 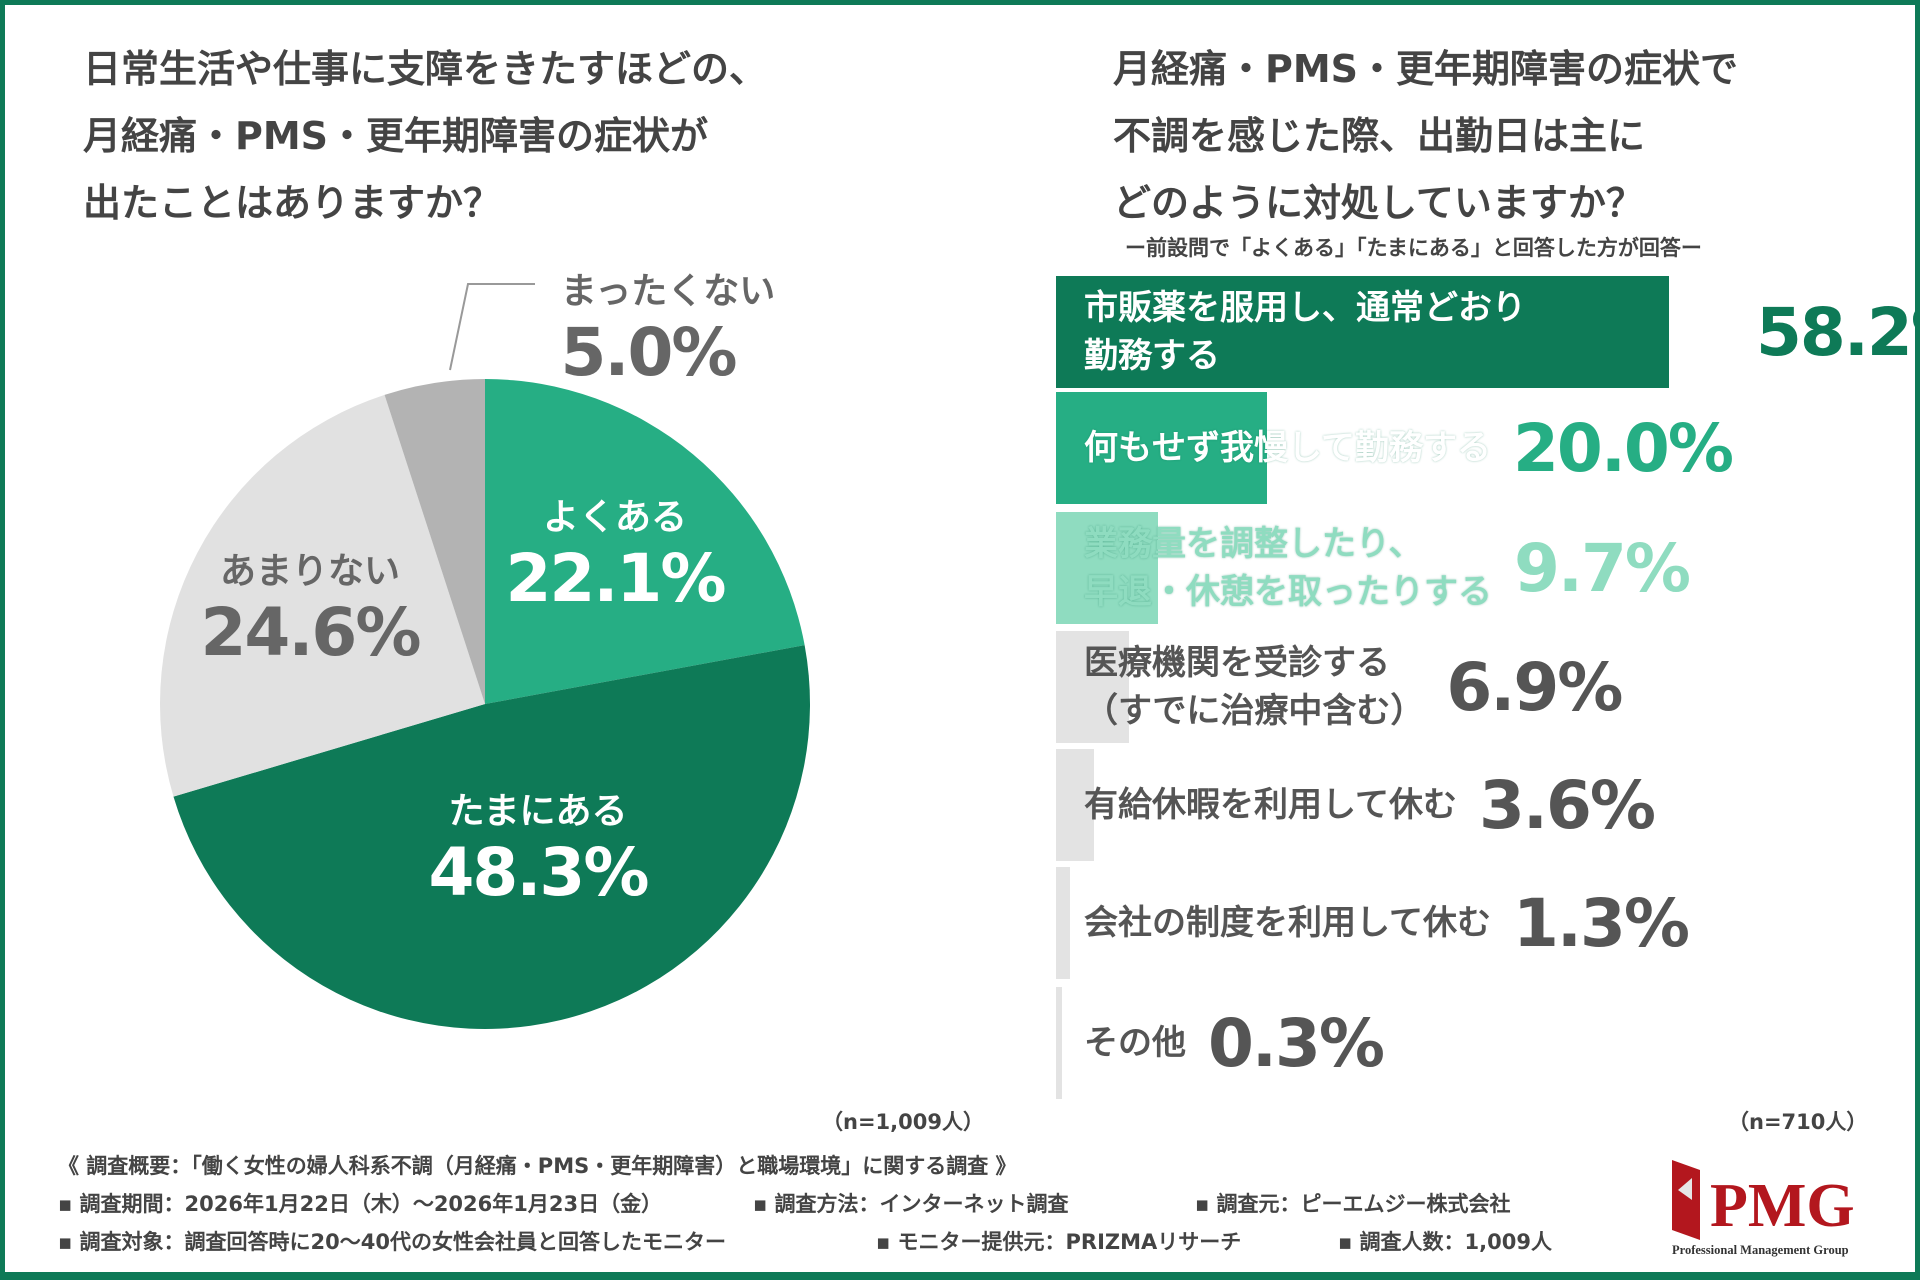 I want to click on slice-value: 48.3%, so click(x=539, y=872).